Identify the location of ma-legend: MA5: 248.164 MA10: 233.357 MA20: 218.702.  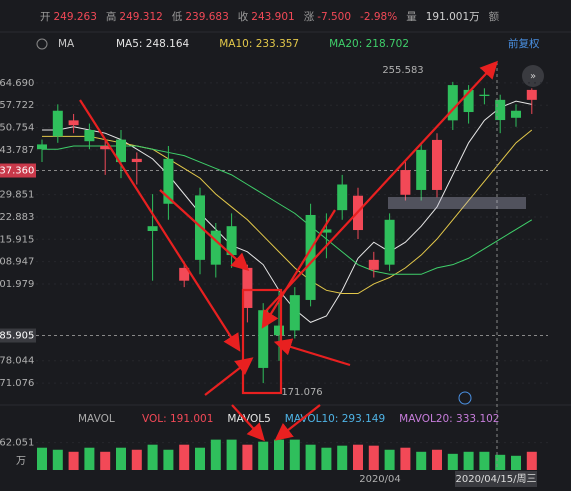
(262, 44).